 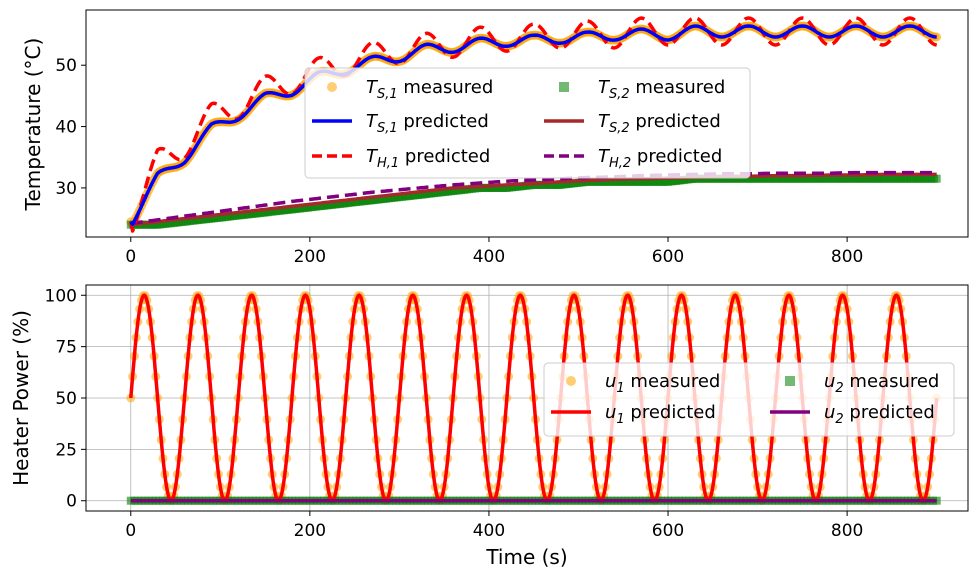 I want to click on legend-label: u2 predicted, so click(x=879, y=414).